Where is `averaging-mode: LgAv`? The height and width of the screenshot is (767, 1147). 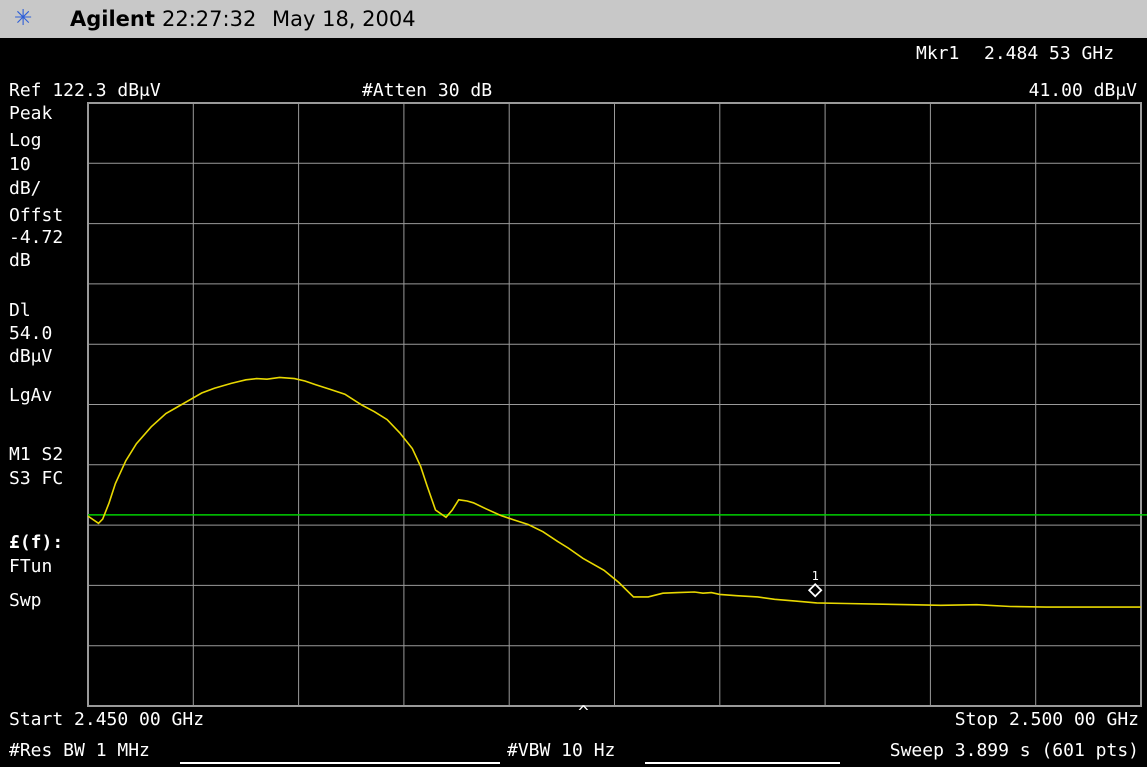
averaging-mode: LgAv is located at coordinates (31, 395).